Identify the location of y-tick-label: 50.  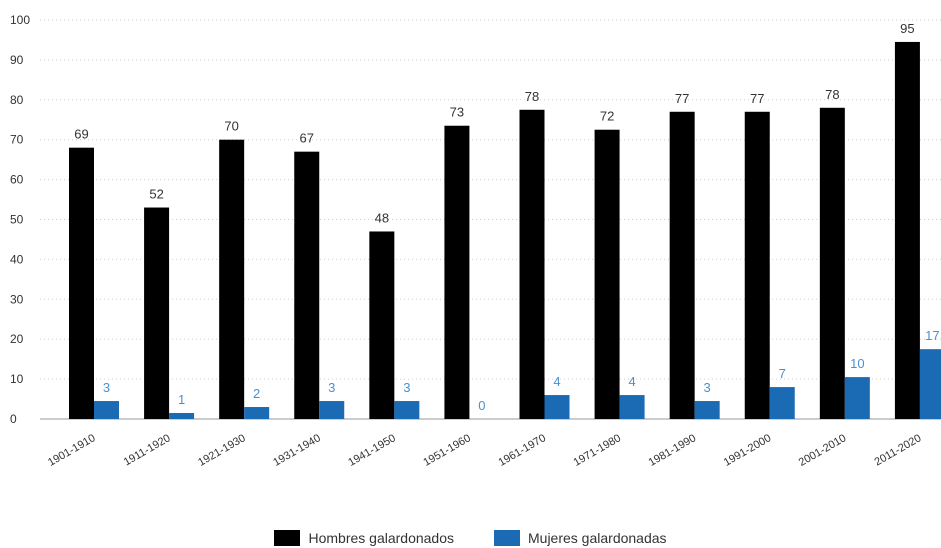
(17, 220).